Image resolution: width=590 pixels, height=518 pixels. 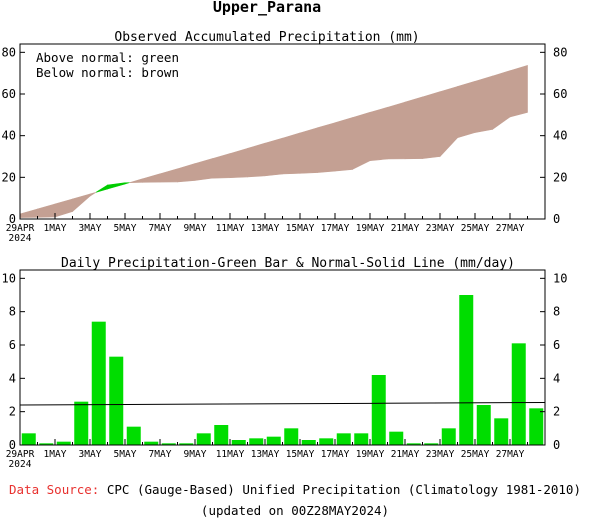 I want to click on daily-xtick-label: 21MAY, so click(x=405, y=454).